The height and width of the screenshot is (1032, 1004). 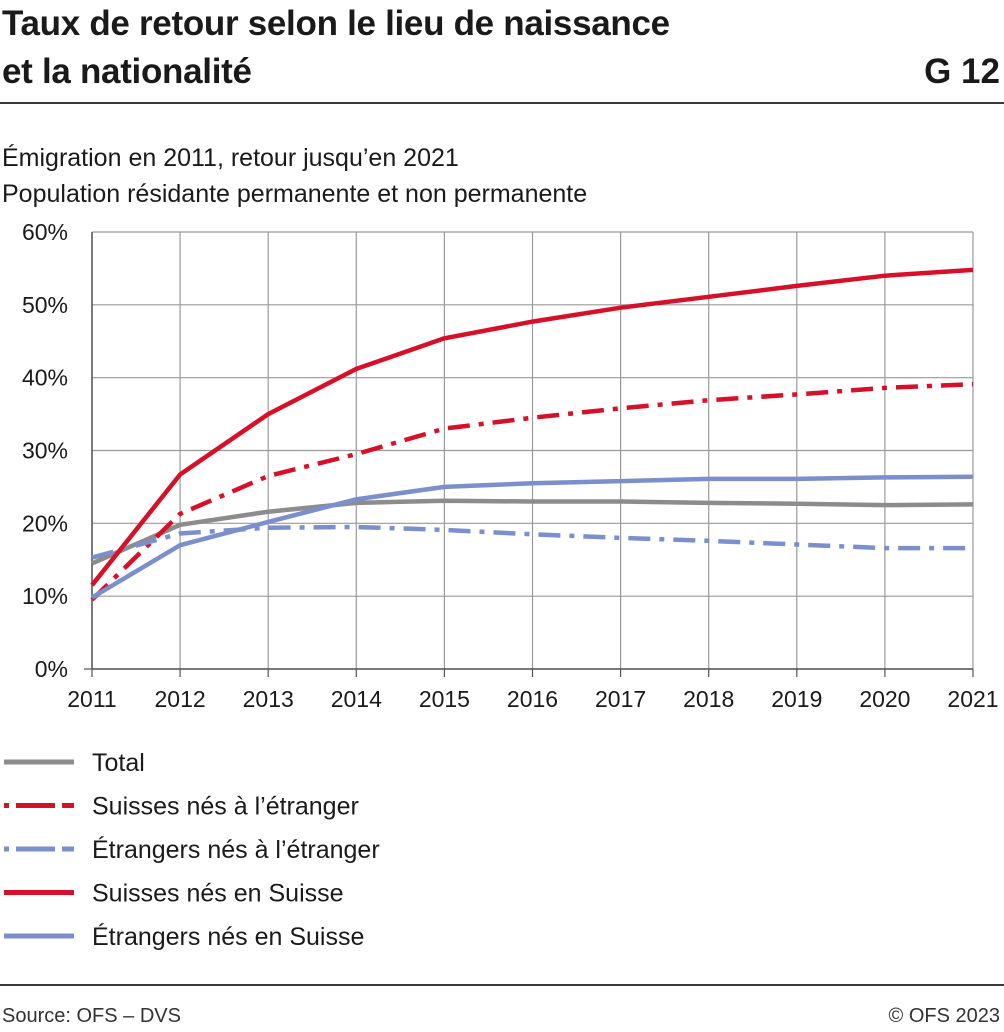 What do you see at coordinates (45, 305) in the screenshot?
I see `y-tick-label: 50%` at bounding box center [45, 305].